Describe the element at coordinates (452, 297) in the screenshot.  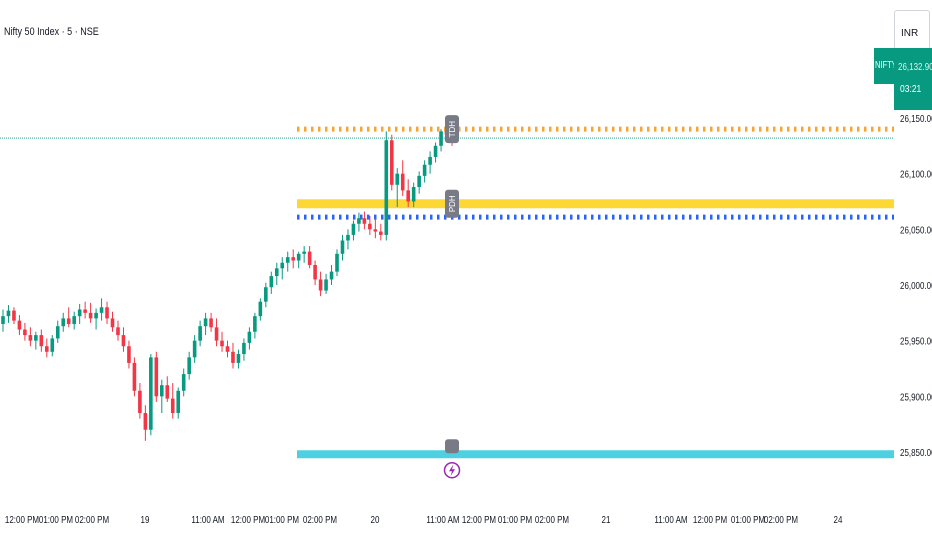
I see `level-labels: TDH PDH` at that location.